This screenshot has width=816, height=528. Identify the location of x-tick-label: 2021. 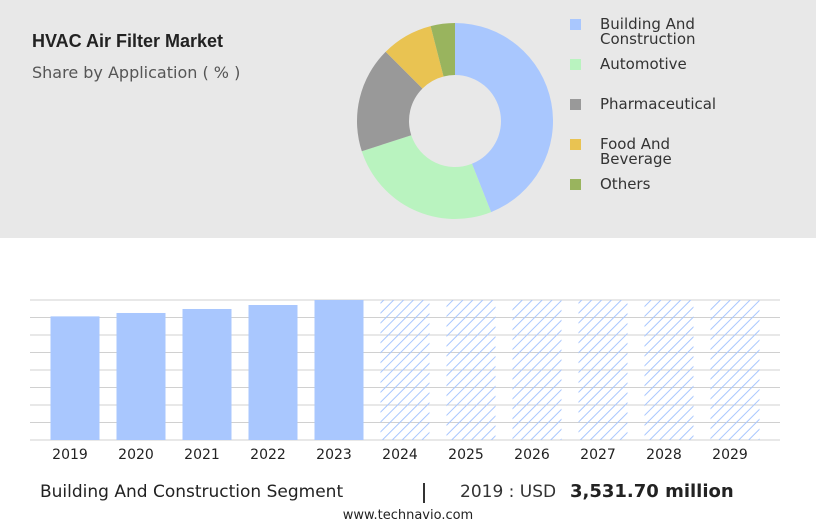
(202, 455).